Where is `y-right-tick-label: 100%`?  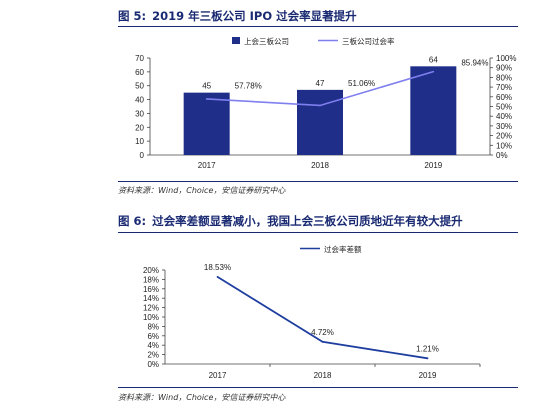 y-right-tick-label: 100% is located at coordinates (506, 58).